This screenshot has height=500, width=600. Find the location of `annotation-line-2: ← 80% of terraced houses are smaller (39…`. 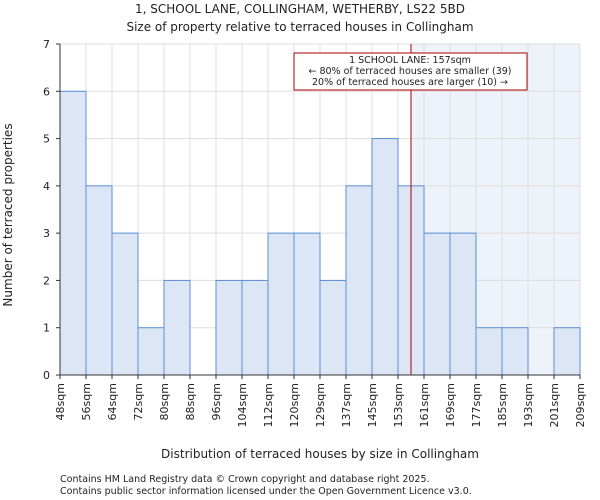

annotation-line-2: ← 80% of terraced houses are smaller (39… is located at coordinates (409, 71).